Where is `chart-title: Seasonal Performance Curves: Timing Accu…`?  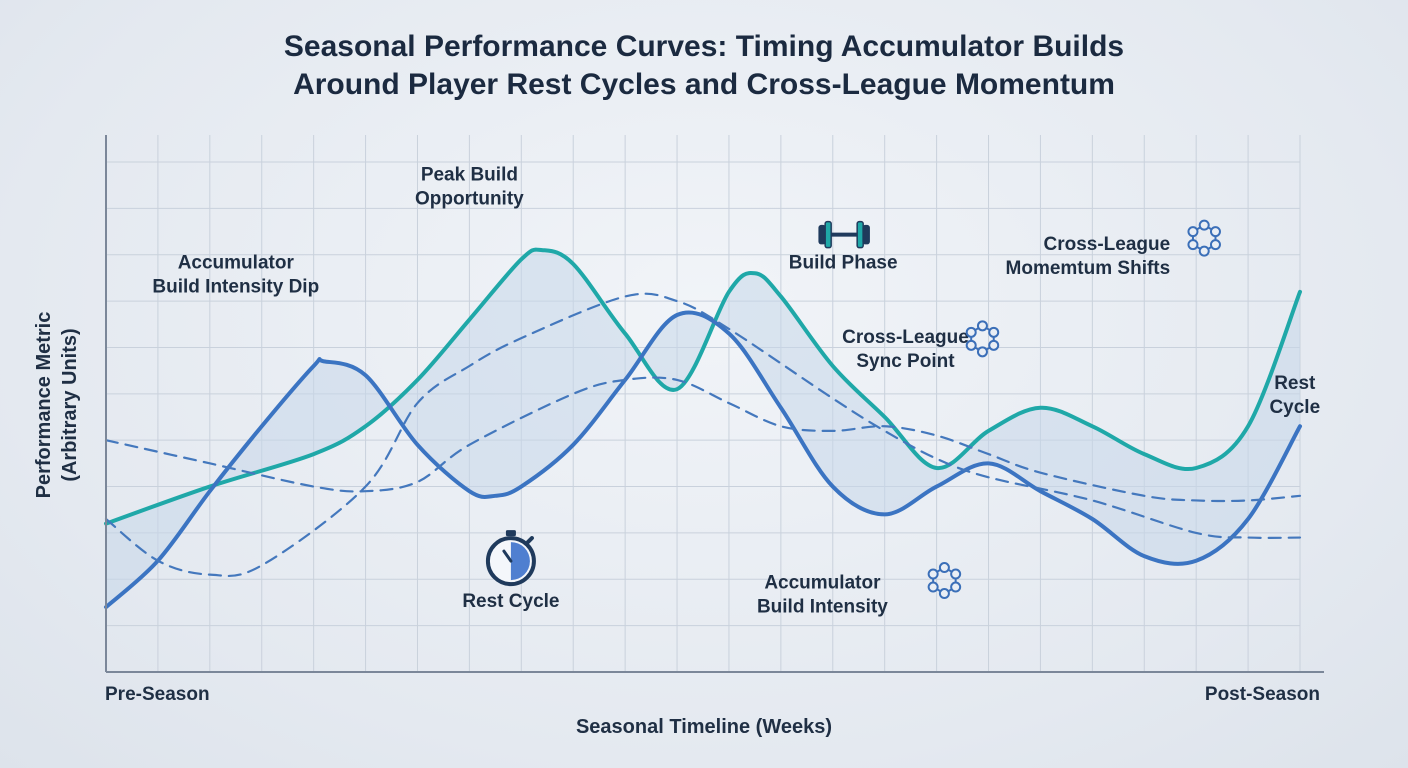
chart-title: Seasonal Performance Curves: Timing Accu… is located at coordinates (704, 66).